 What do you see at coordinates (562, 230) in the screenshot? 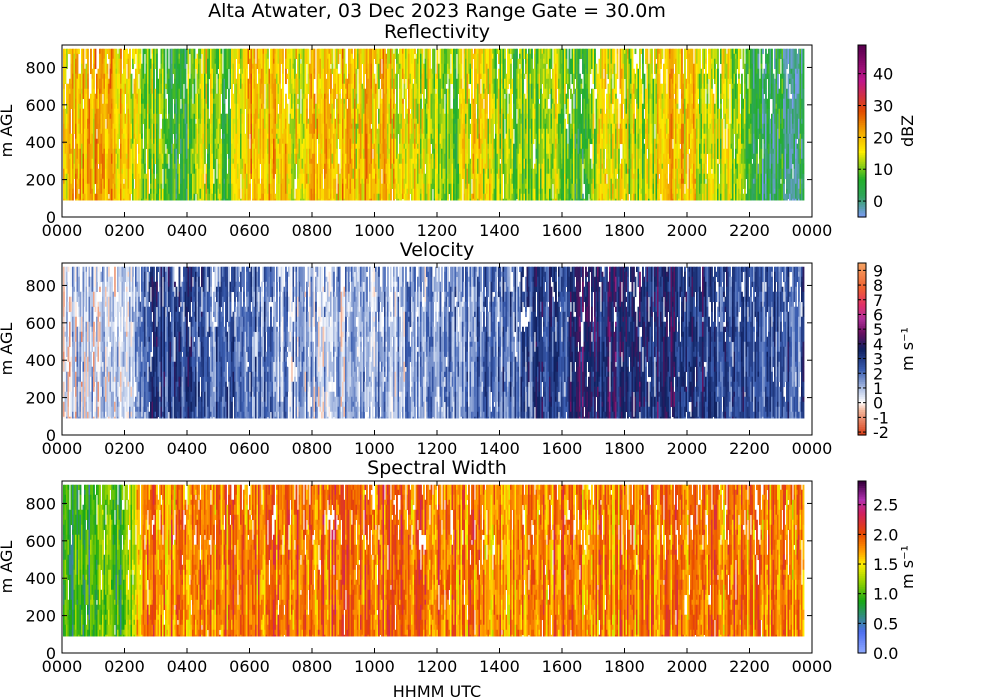
I see `reflectivity-x-tick-label: 1600` at bounding box center [562, 230].